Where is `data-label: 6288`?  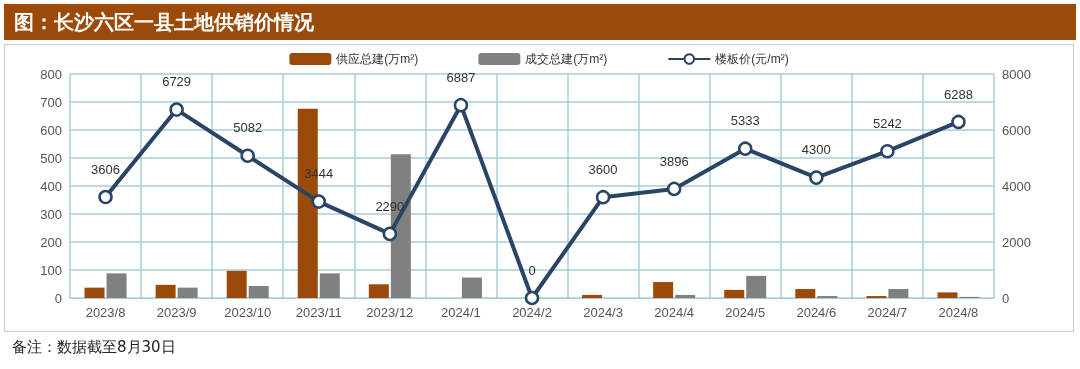
data-label: 6288 is located at coordinates (958, 94).